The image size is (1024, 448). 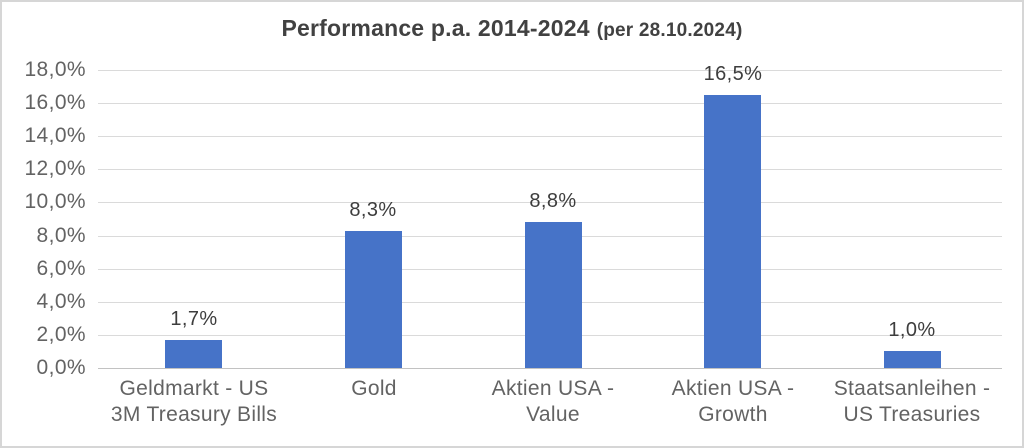 What do you see at coordinates (912, 402) in the screenshot?
I see `x-axis-category-label: Staatsanleihen - US Treasuries` at bounding box center [912, 402].